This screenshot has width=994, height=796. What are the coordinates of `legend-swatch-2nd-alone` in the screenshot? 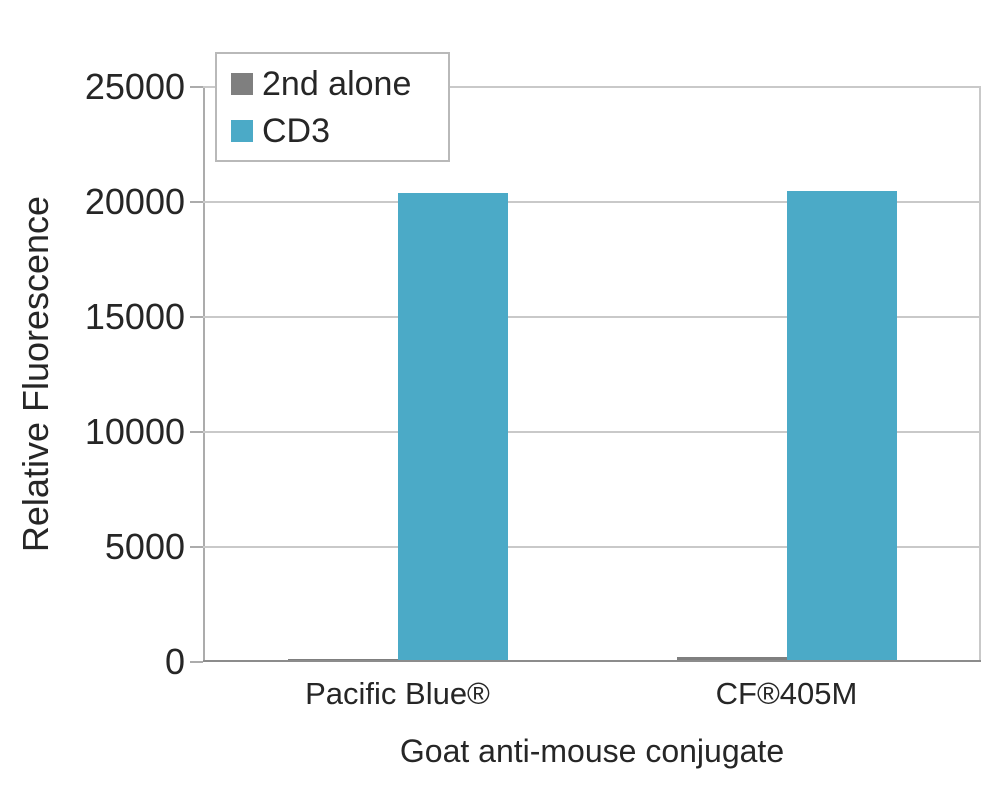 It's located at (242, 83).